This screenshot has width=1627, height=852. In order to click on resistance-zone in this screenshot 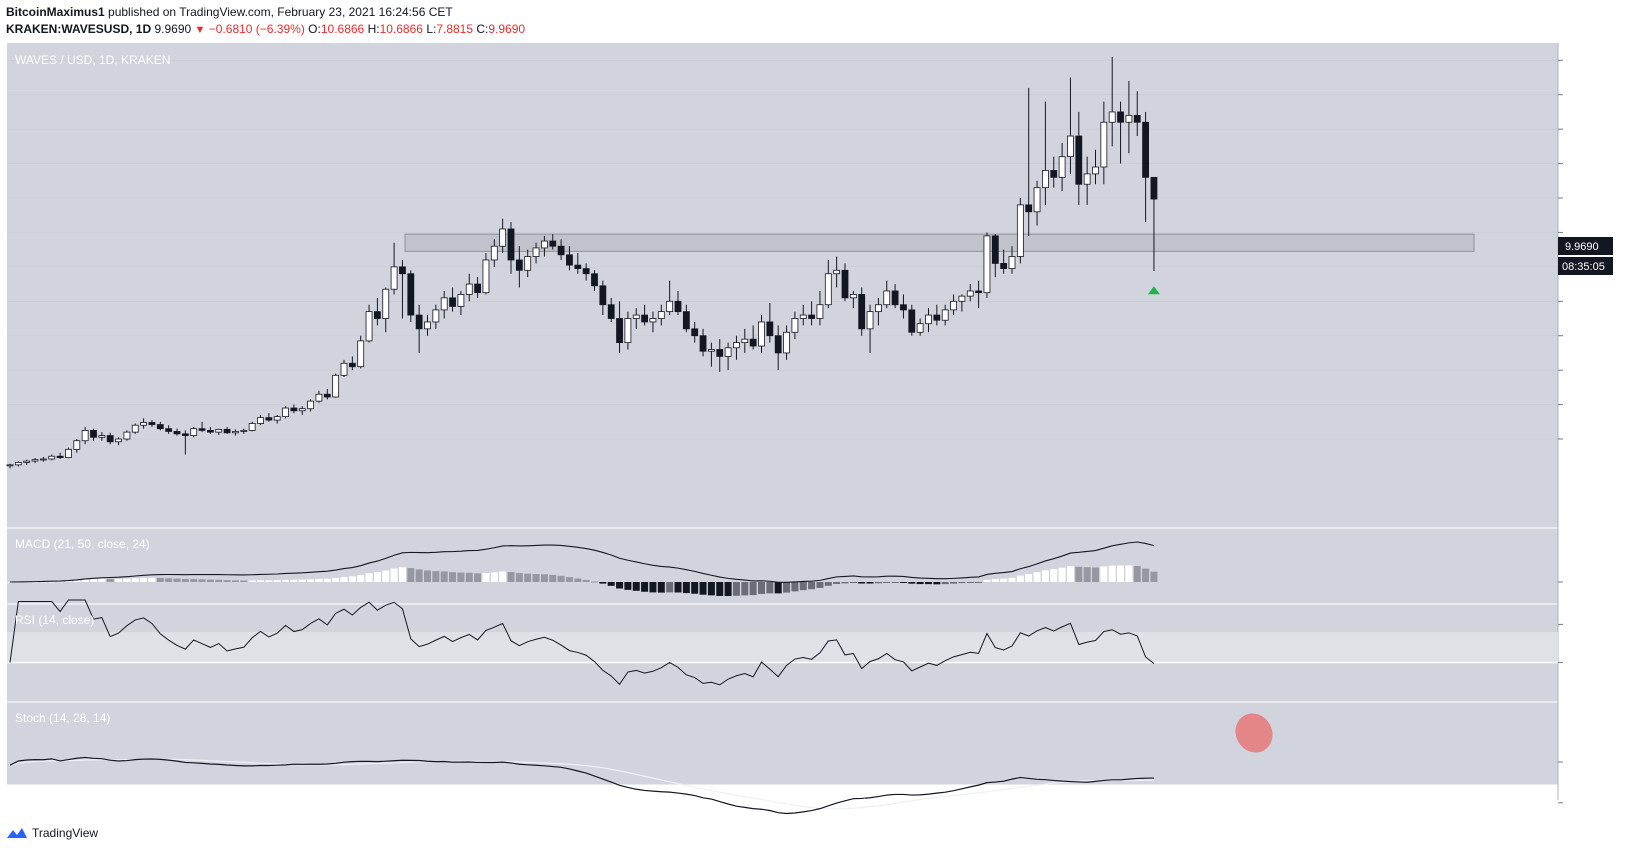, I will do `click(939, 242)`.